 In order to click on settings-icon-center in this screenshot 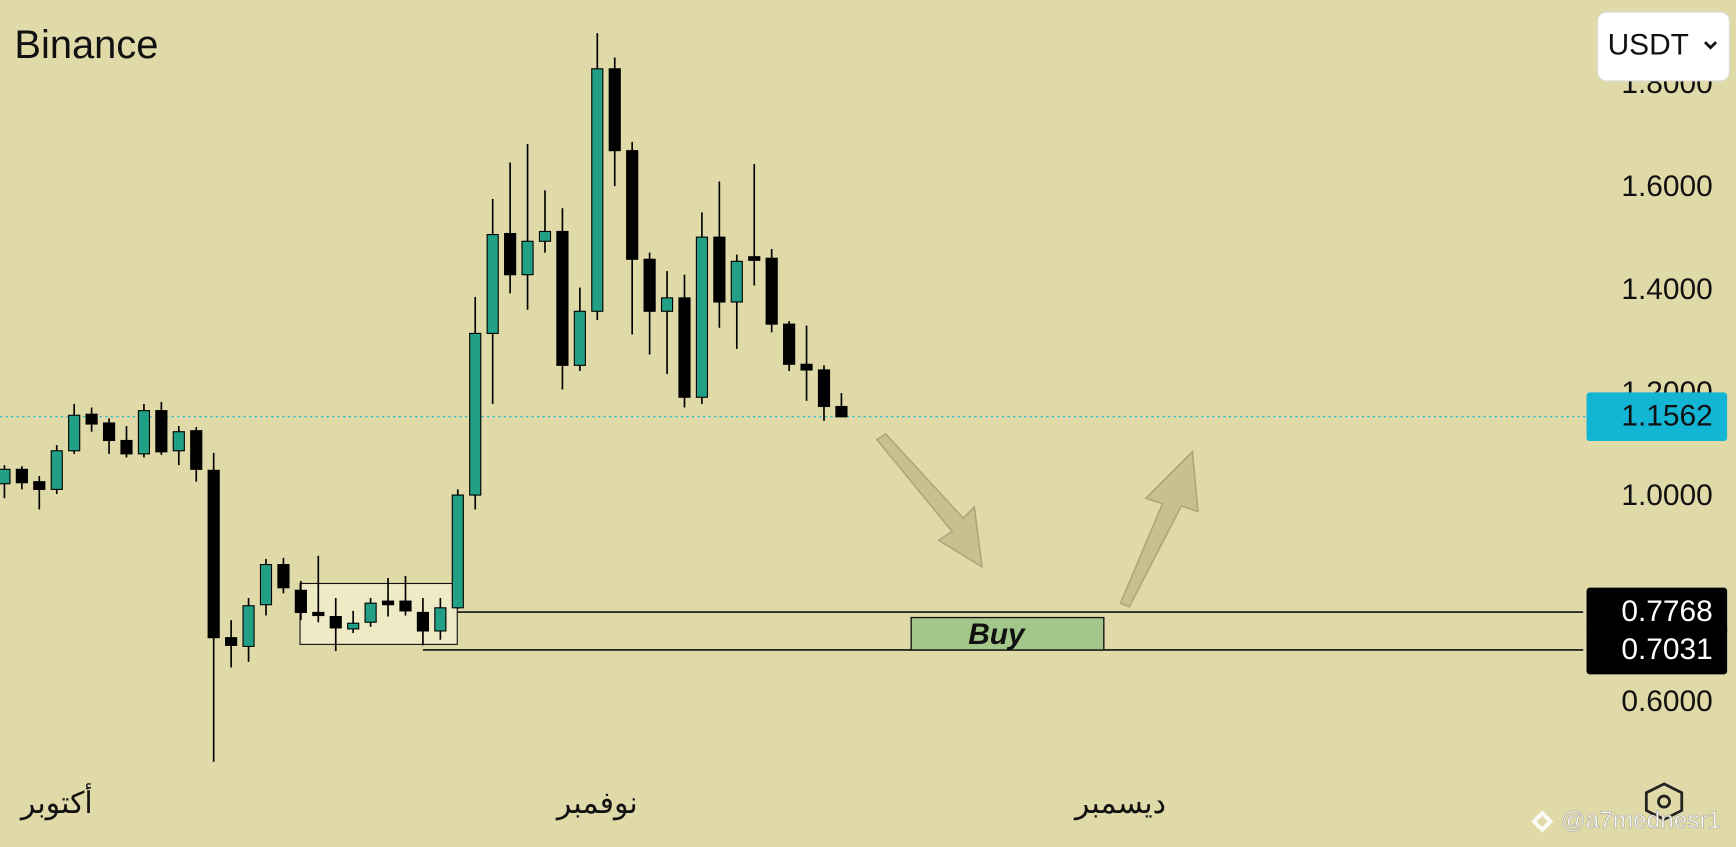, I will do `click(1664, 801)`.